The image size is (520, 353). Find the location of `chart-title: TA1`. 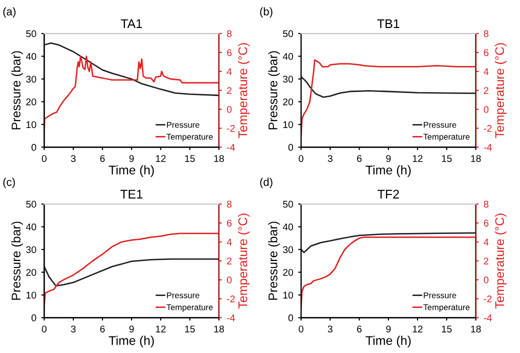

chart-title: TA1 is located at coordinates (131, 23).